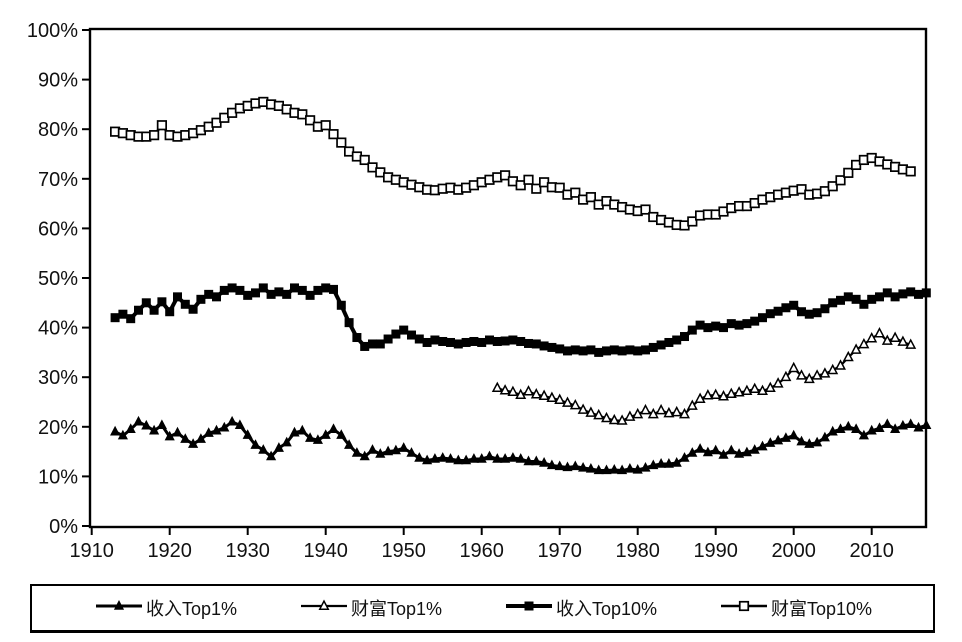 This screenshot has height=642, width=962. Describe the element at coordinates (191, 609) in the screenshot. I see `legend-label: 收入Top1%` at that location.